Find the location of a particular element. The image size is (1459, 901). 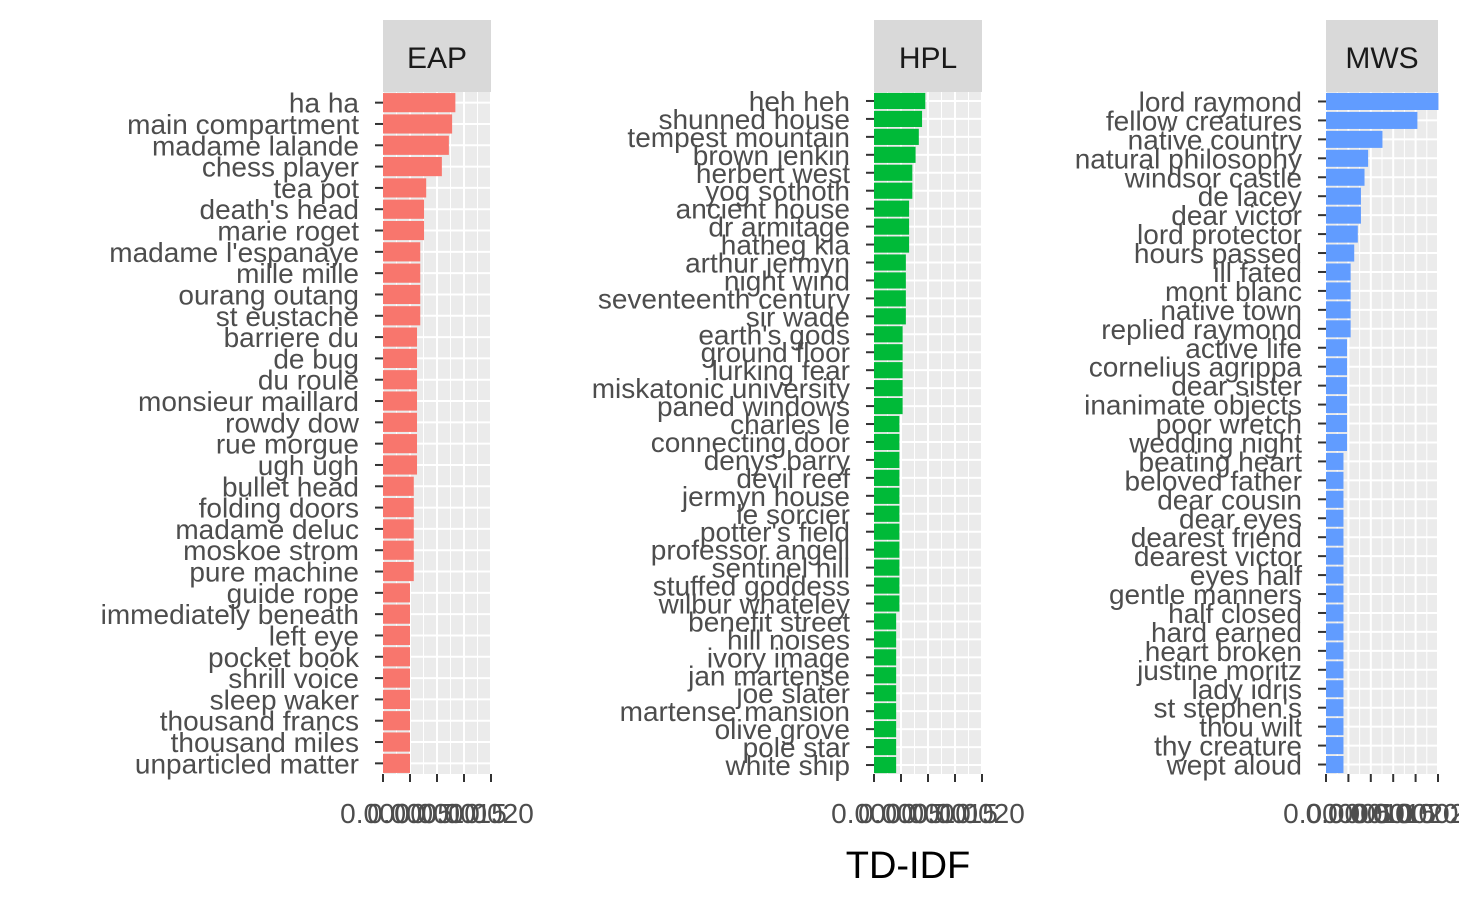

x-tick-label: 0.0010 is located at coordinates (1371, 813).